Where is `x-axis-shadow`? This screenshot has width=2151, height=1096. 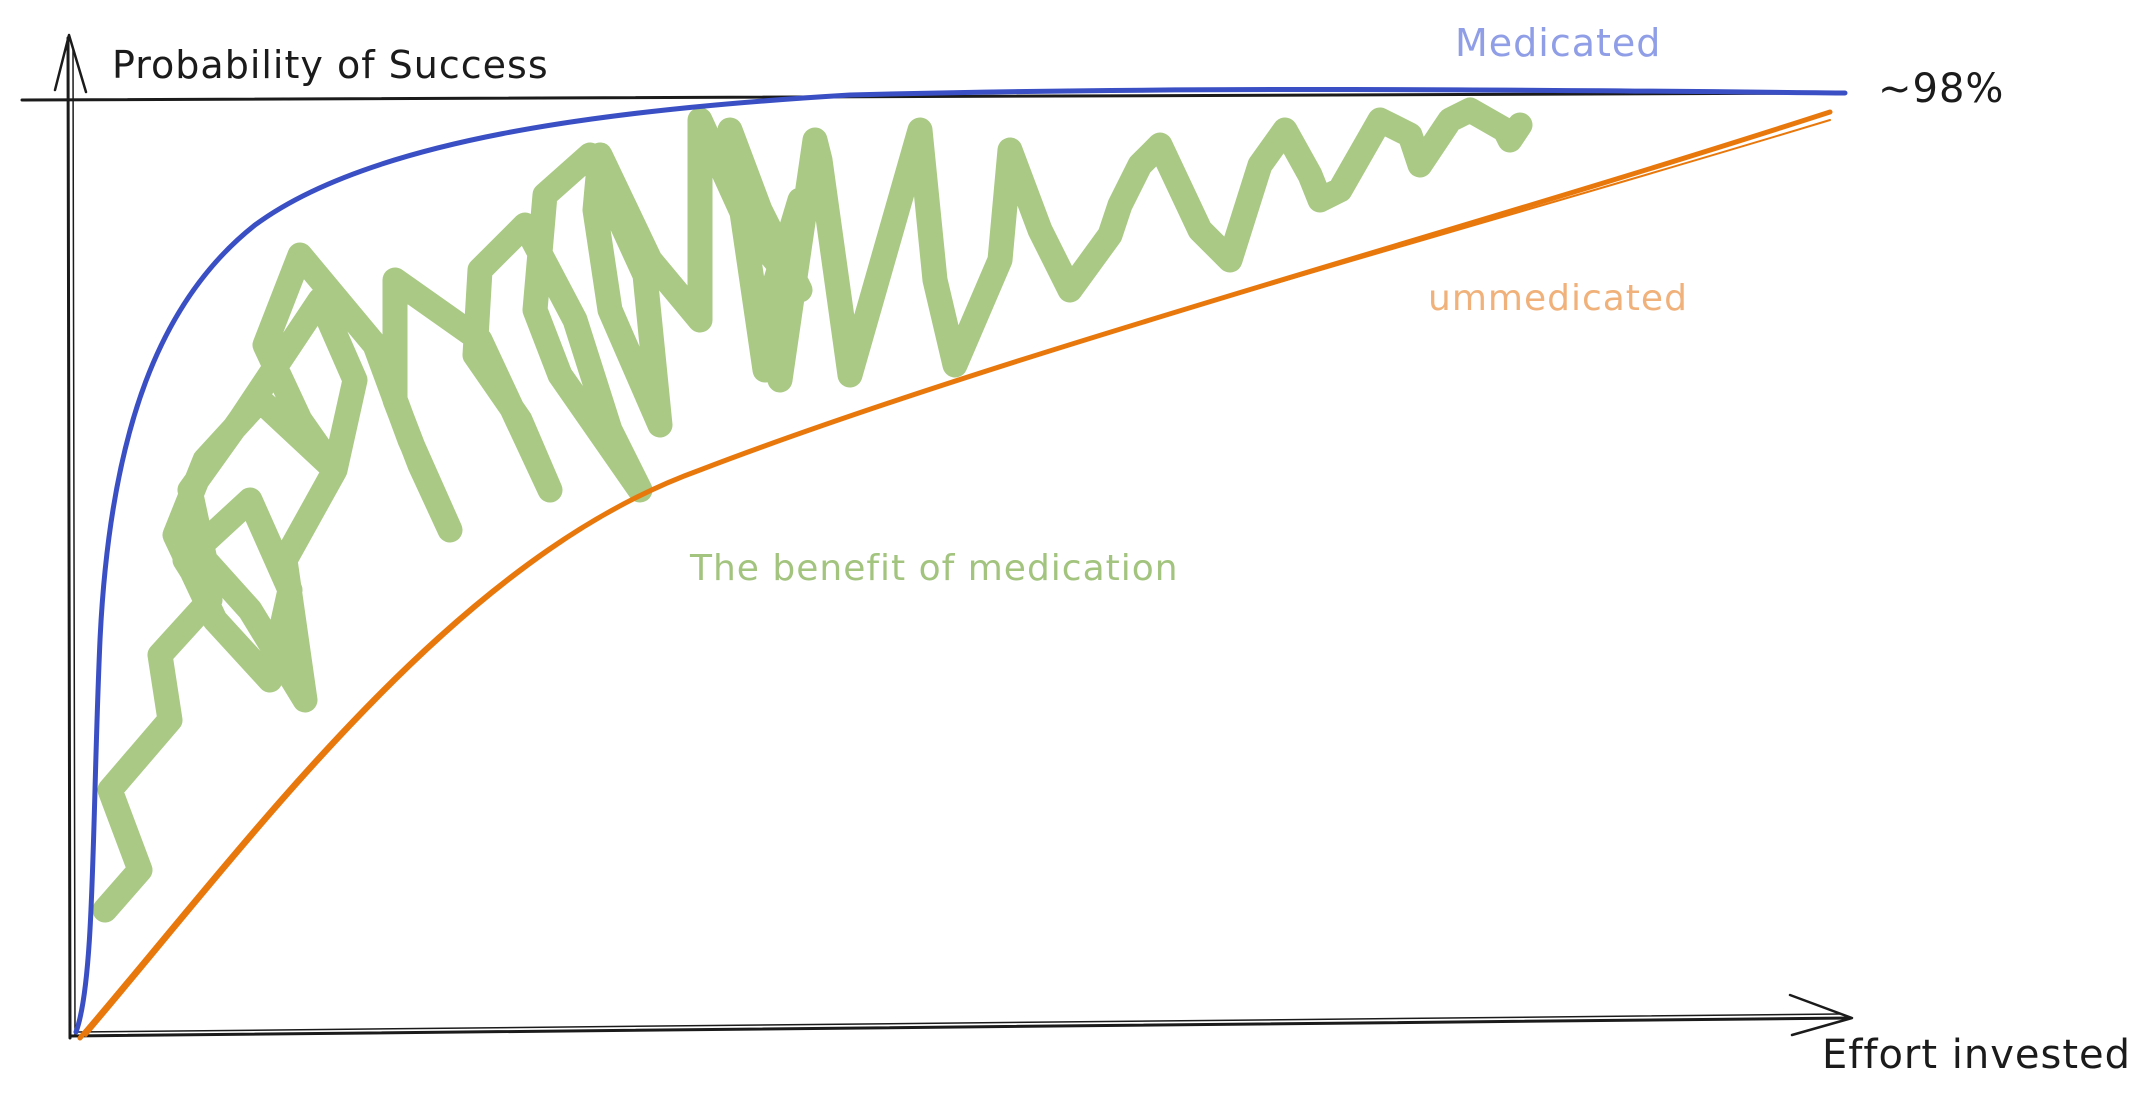
x-axis-shadow is located at coordinates (959, 1023).